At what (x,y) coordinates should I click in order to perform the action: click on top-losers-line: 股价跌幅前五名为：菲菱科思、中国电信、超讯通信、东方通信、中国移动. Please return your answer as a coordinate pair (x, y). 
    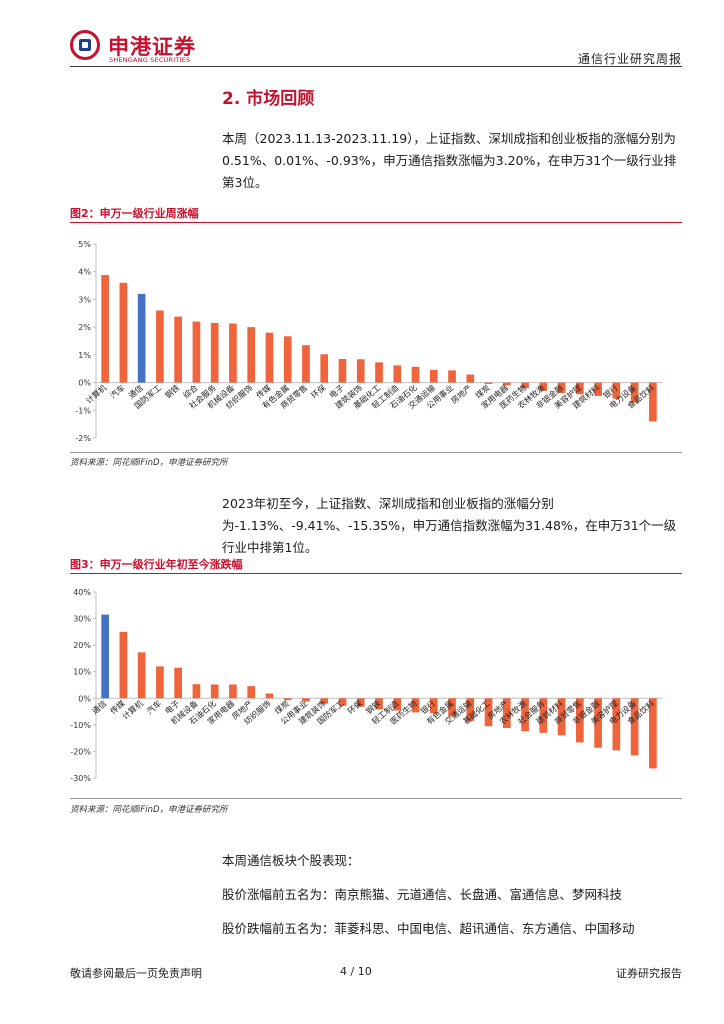
    Looking at the image, I should click on (428, 928).